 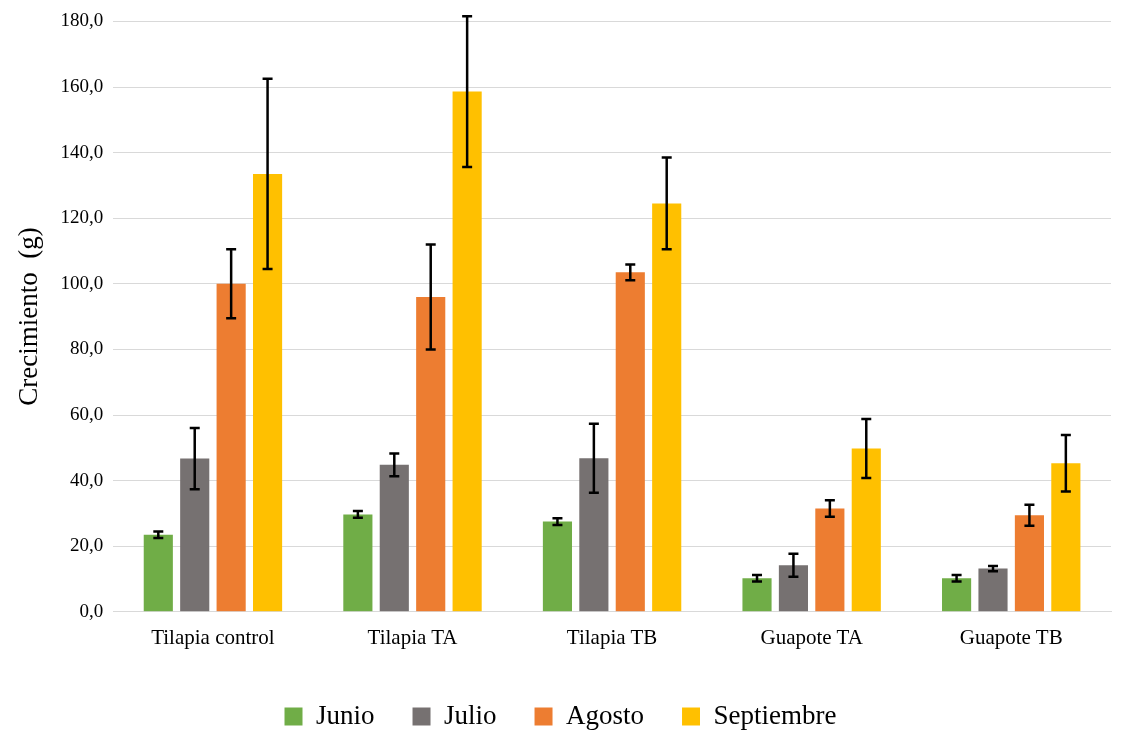 I want to click on y-tick-label: 100,0, so click(x=82, y=282).